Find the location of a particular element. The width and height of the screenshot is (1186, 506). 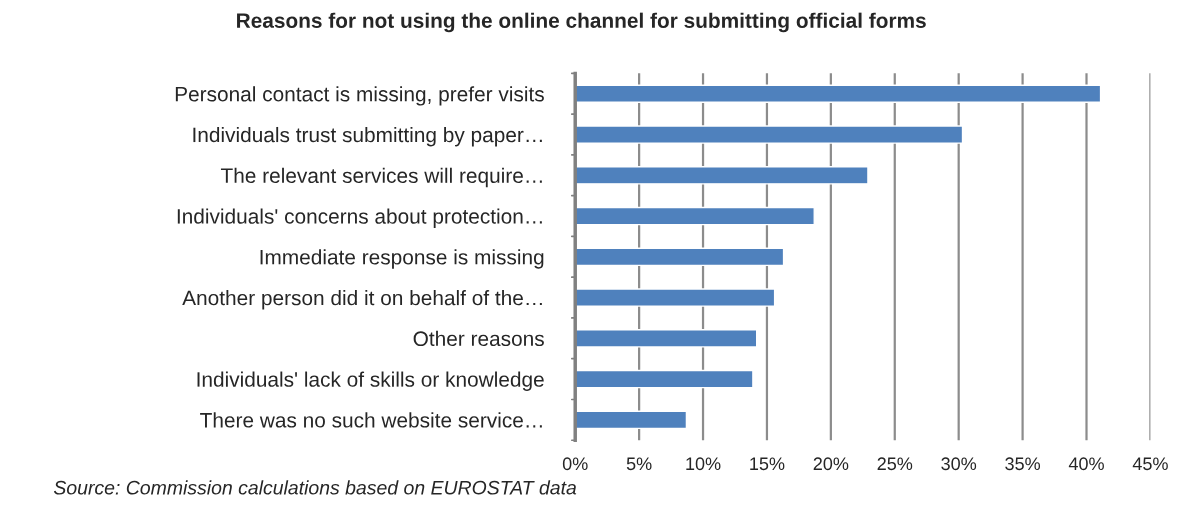

y-tick-label: Individuals' lack of skills or knowledge is located at coordinates (370, 381).